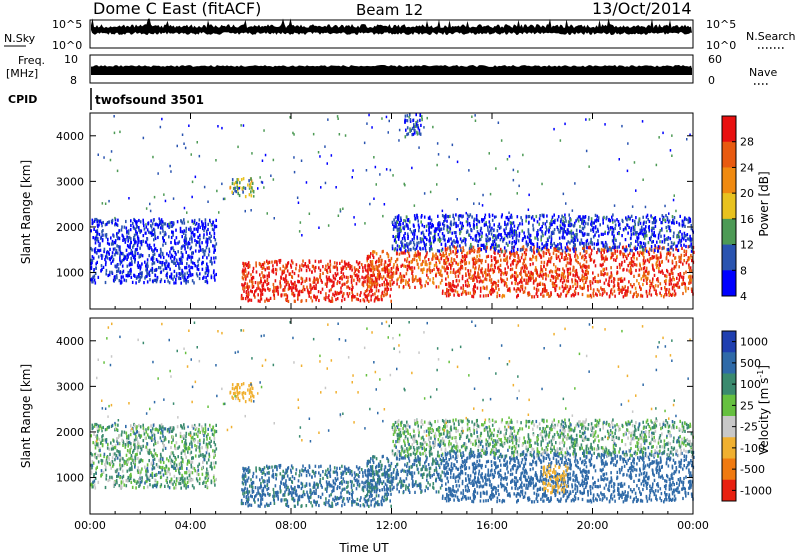  Describe the element at coordinates (22, 73) in the screenshot. I see `freq-left-label-2: [MHz]` at that location.